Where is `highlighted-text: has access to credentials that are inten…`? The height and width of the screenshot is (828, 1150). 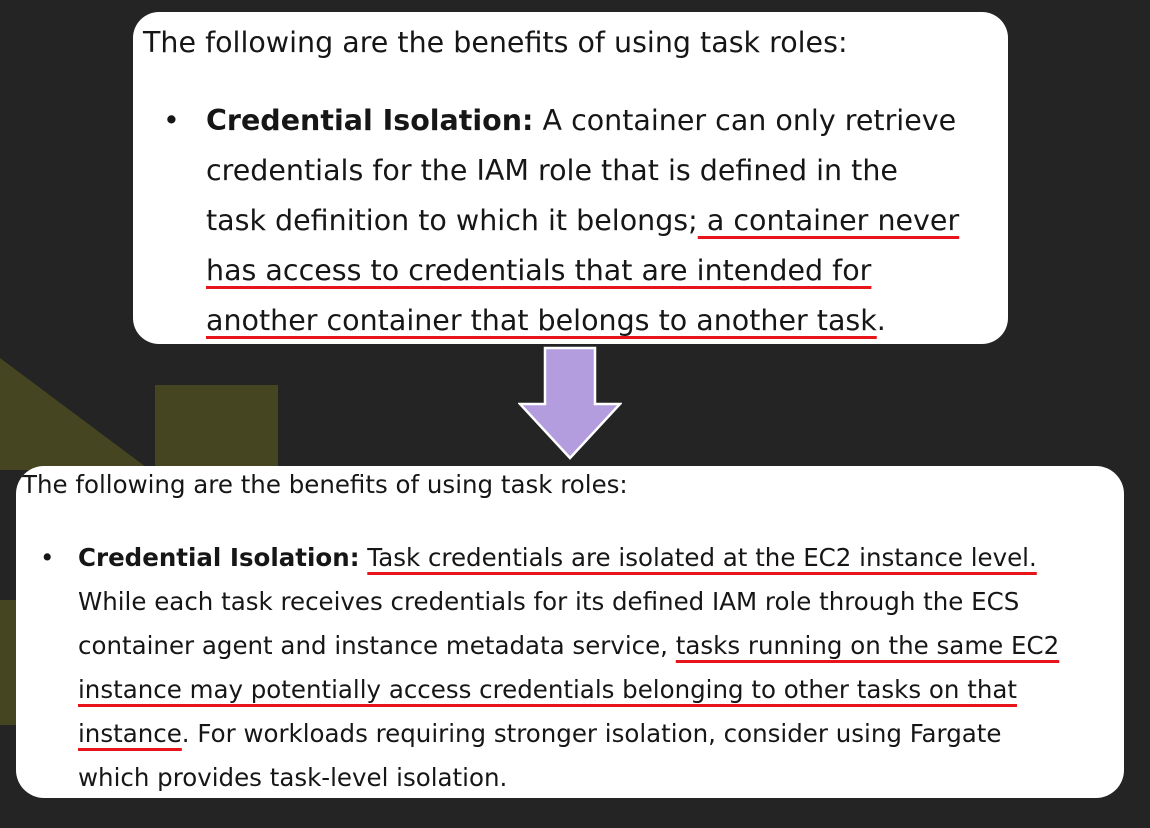 highlighted-text: has access to credentials that are inten… is located at coordinates (539, 270).